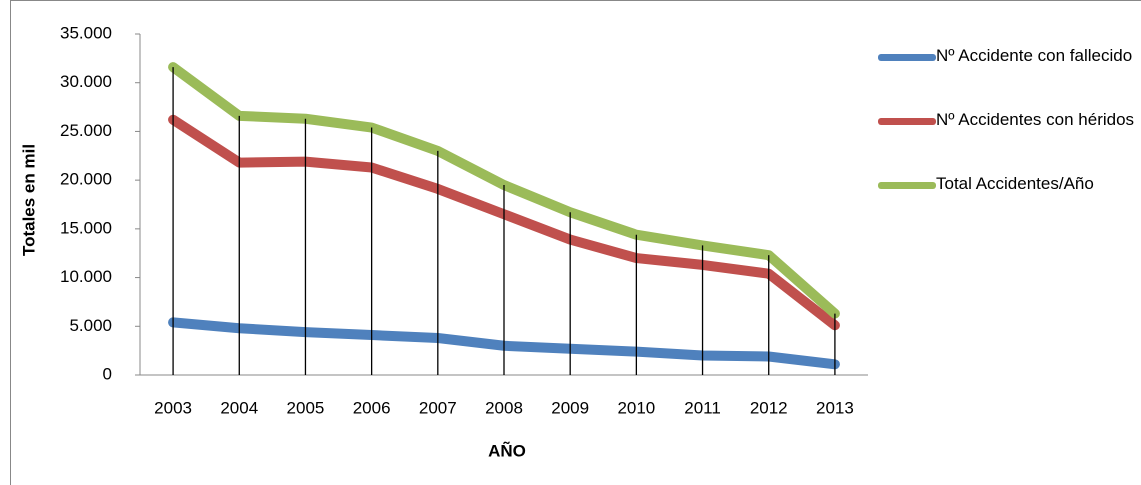 This screenshot has height=485, width=1141. I want to click on y-tick-label: 10.000, so click(86, 276).